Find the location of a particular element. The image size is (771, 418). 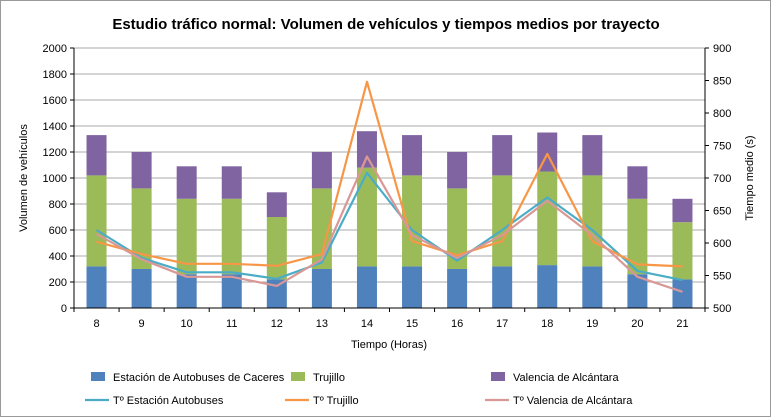

y2-tick-label: 650 is located at coordinates (722, 212).